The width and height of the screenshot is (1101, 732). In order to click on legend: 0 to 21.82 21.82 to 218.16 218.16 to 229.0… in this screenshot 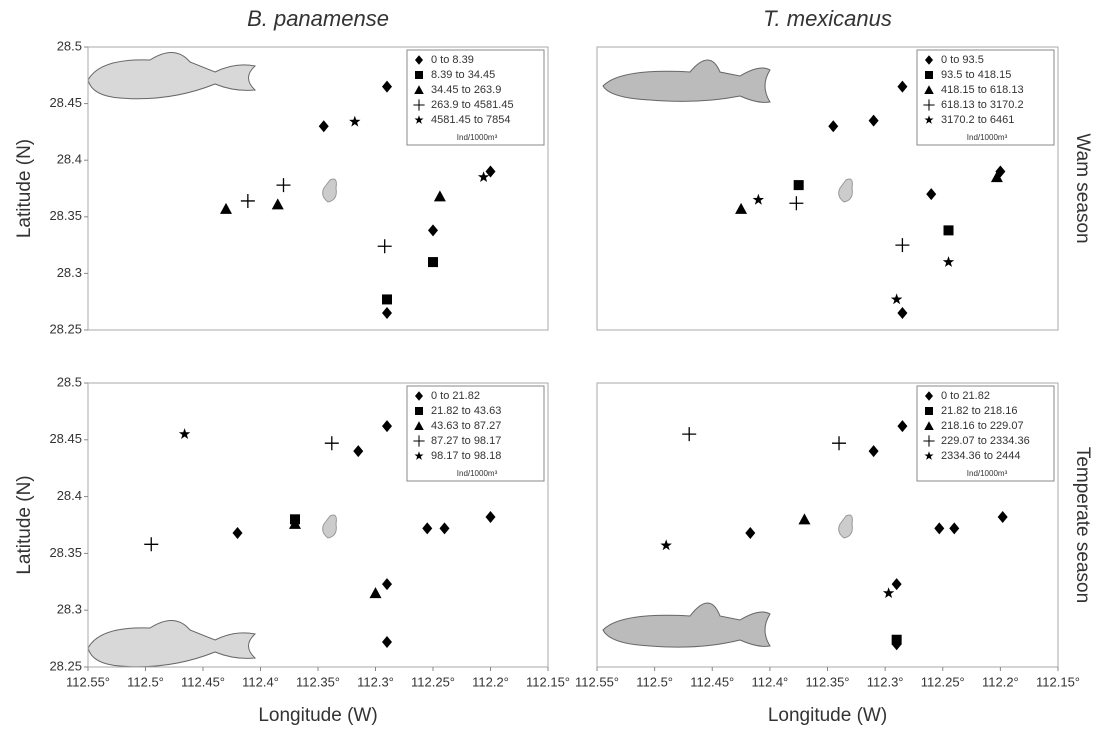, I will do `click(985, 433)`.